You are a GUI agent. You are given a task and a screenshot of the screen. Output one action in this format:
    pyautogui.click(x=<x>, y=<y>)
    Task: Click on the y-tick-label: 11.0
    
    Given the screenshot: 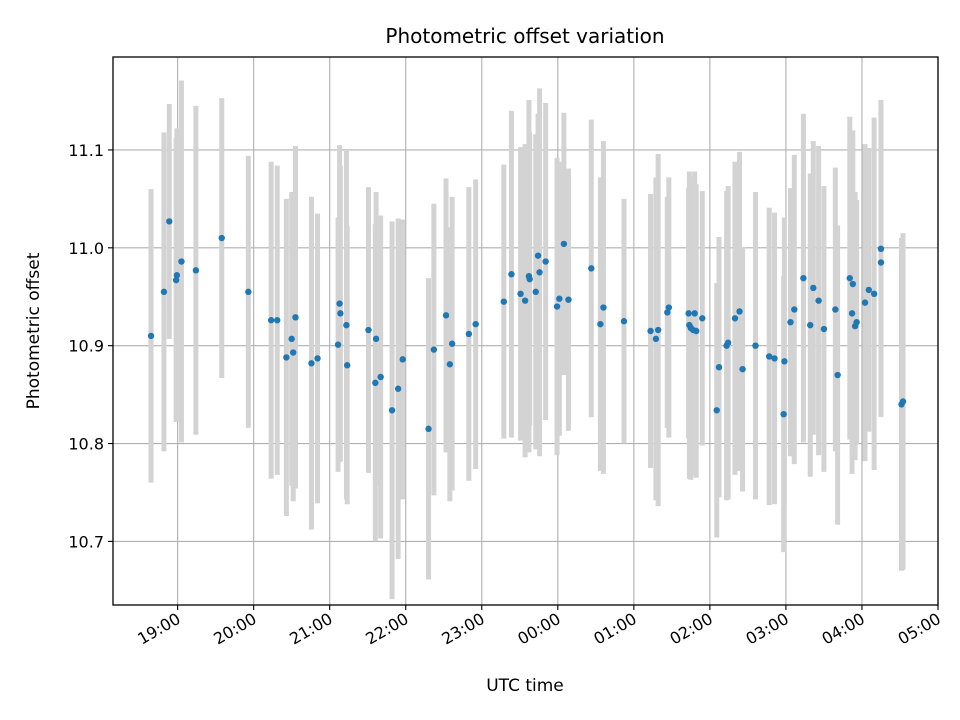 What is the action you would take?
    pyautogui.click(x=86, y=248)
    